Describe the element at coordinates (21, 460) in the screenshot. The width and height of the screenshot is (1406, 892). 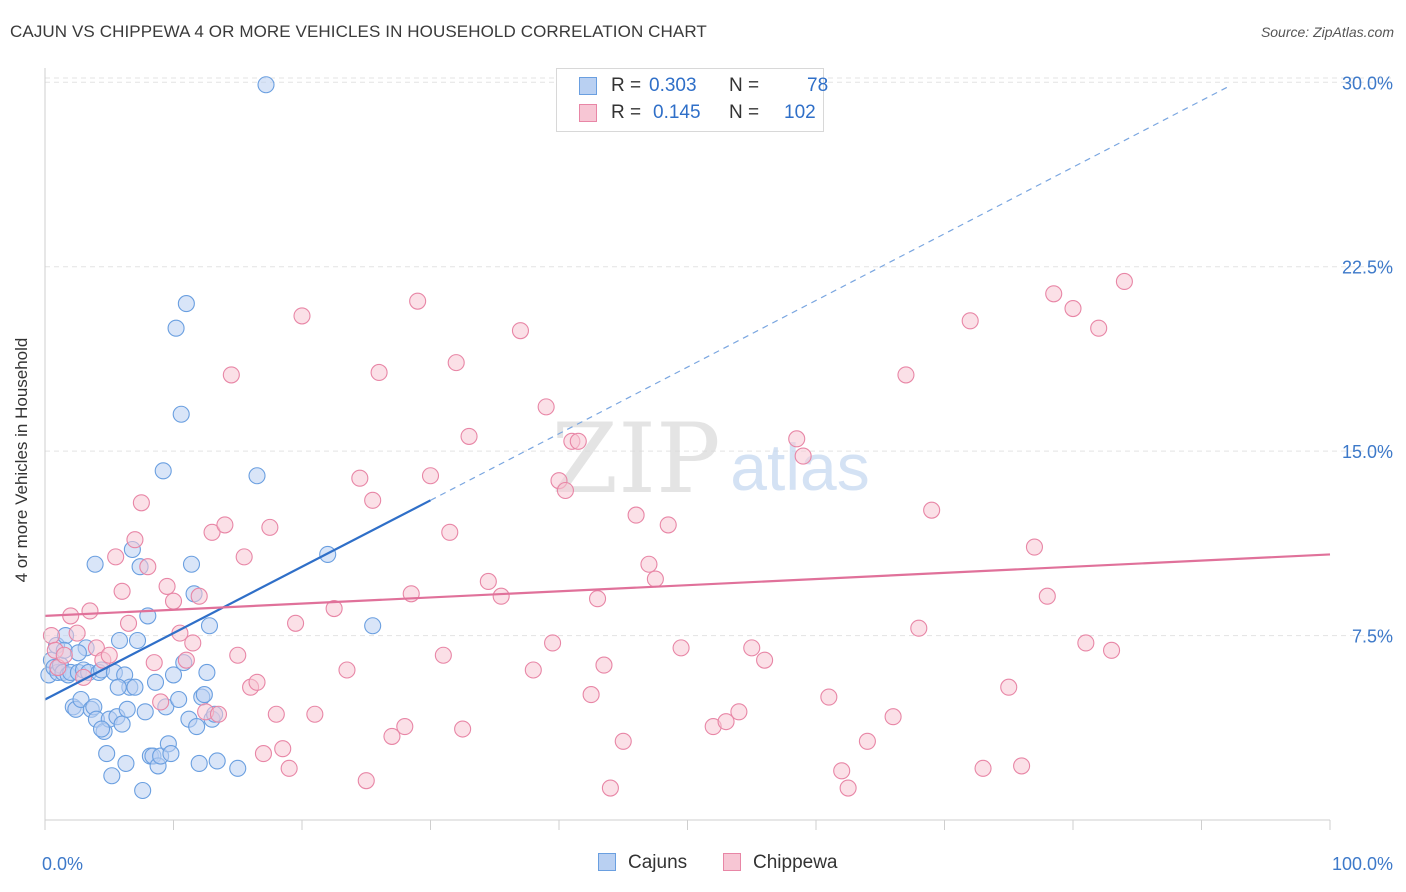
I see `y-axis-label: 4 or more Vehicles in Household` at that location.